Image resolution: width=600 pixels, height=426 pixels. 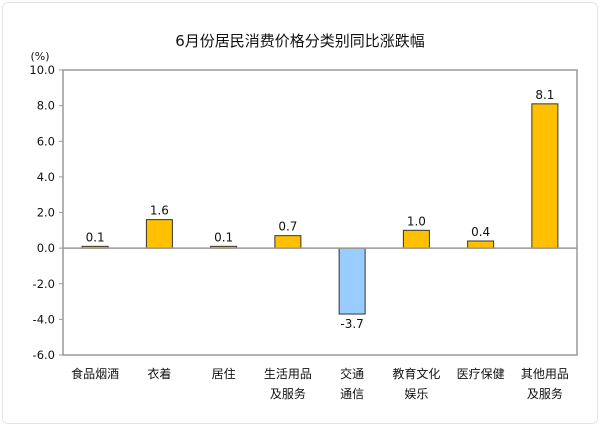 I want to click on data-label: 0.4, so click(x=480, y=232).